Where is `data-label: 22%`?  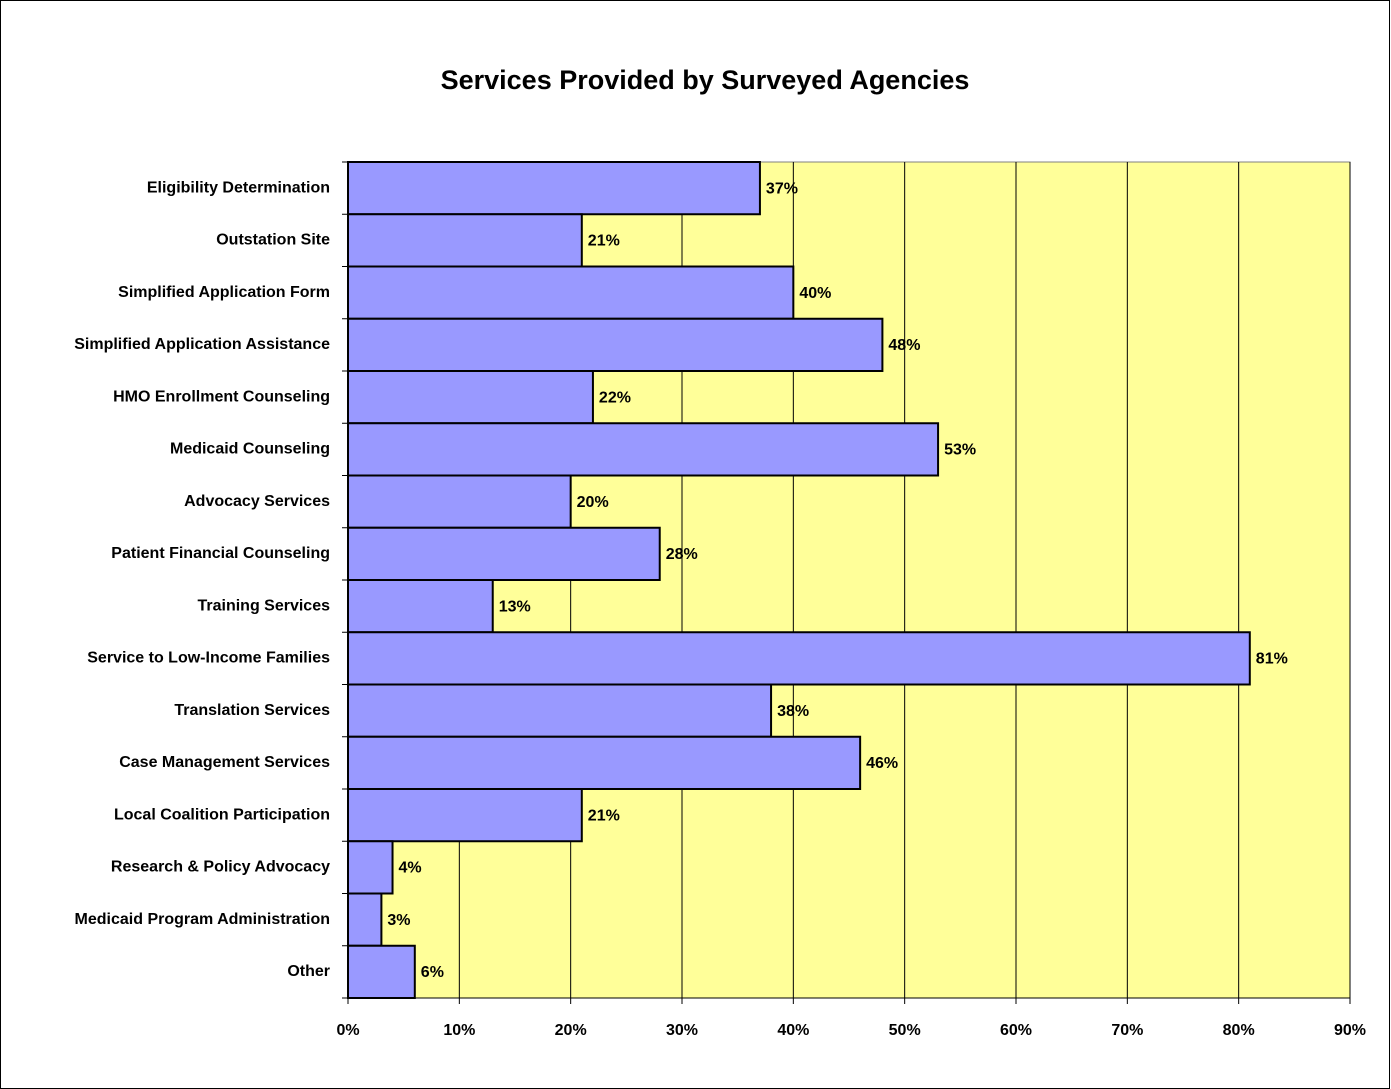
data-label: 22% is located at coordinates (615, 397).